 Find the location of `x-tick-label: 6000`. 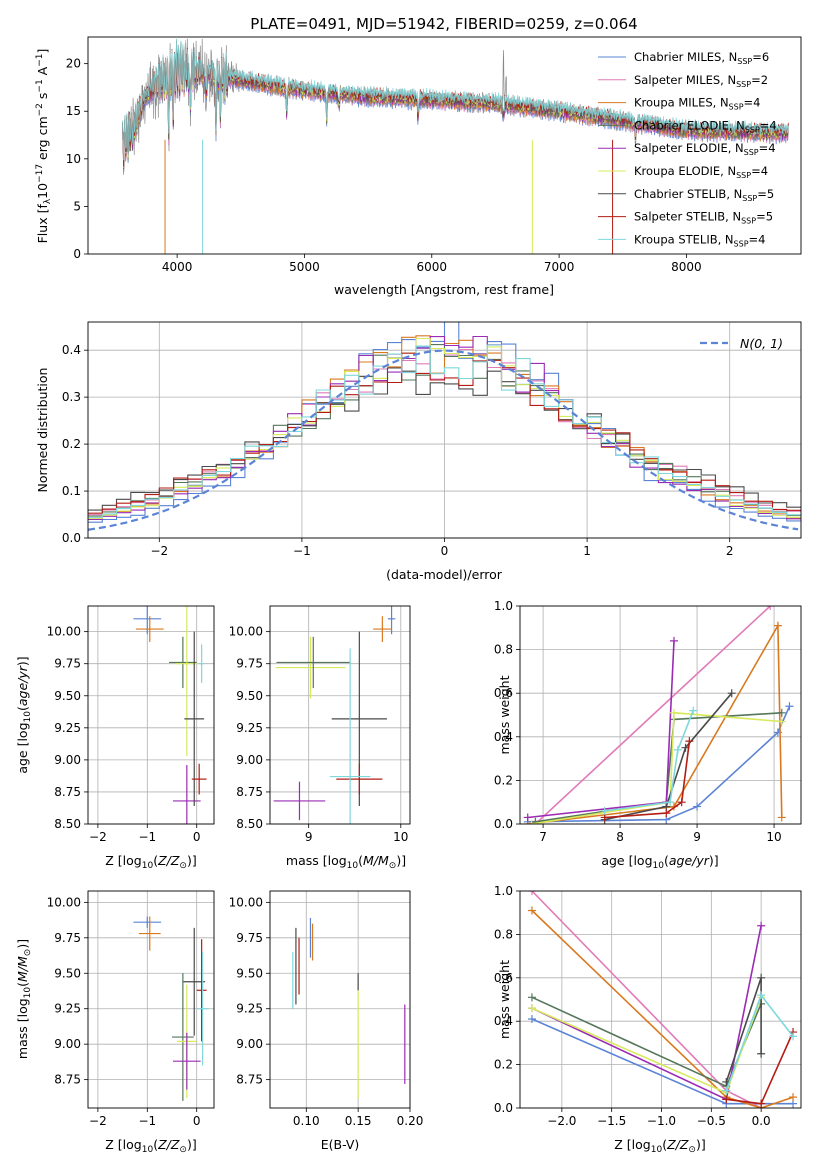

x-tick-label: 6000 is located at coordinates (431, 267).